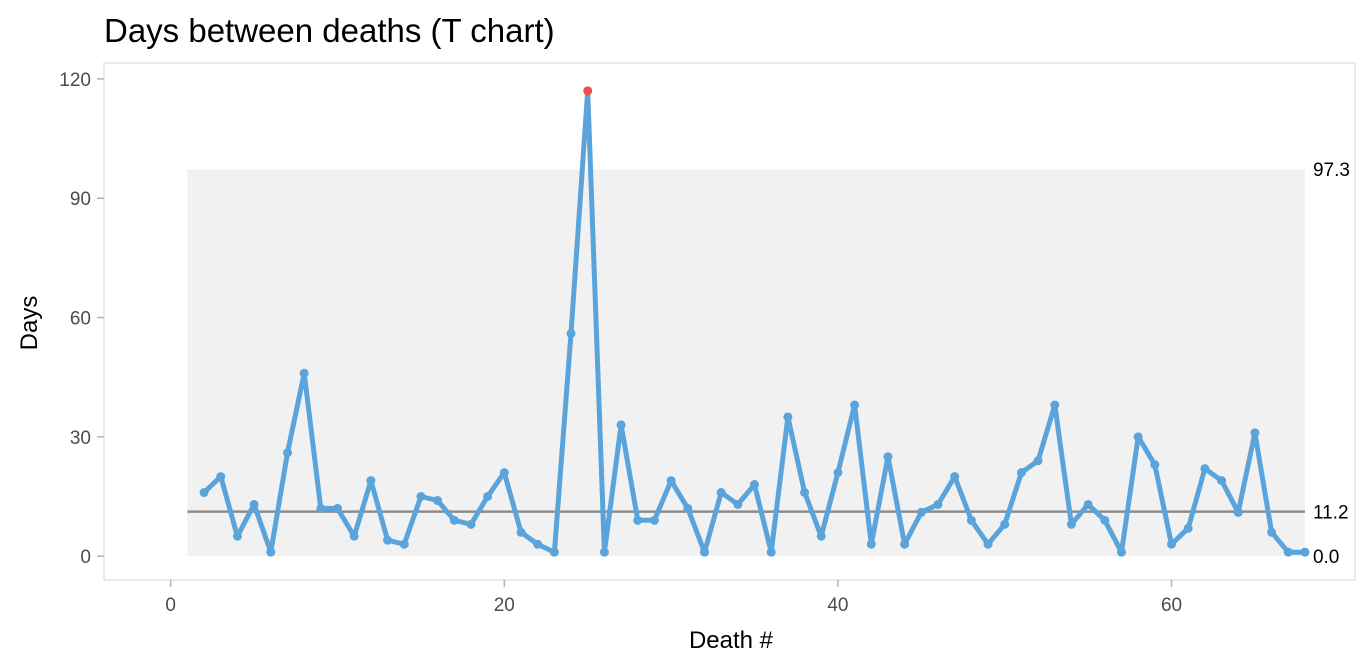 The width and height of the screenshot is (1372, 672). What do you see at coordinates (731, 640) in the screenshot?
I see `x-axis-title: Death #` at bounding box center [731, 640].